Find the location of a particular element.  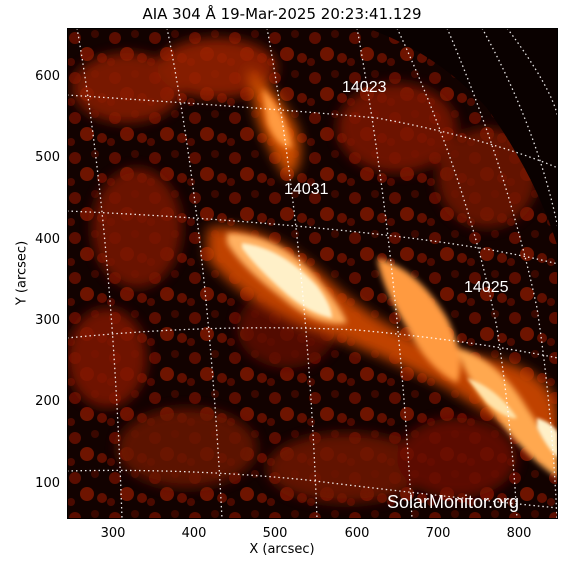

region-label-14031: 14031 is located at coordinates (306, 189).